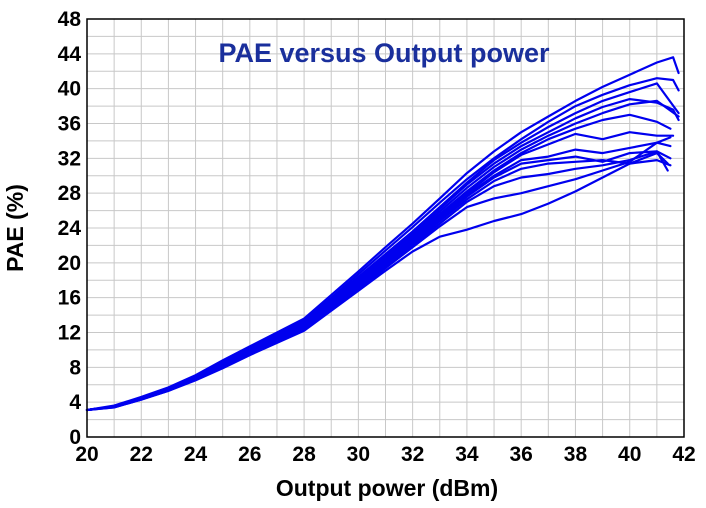 This screenshot has width=706, height=508. I want to click on x-tick-label: 30, so click(358, 454).